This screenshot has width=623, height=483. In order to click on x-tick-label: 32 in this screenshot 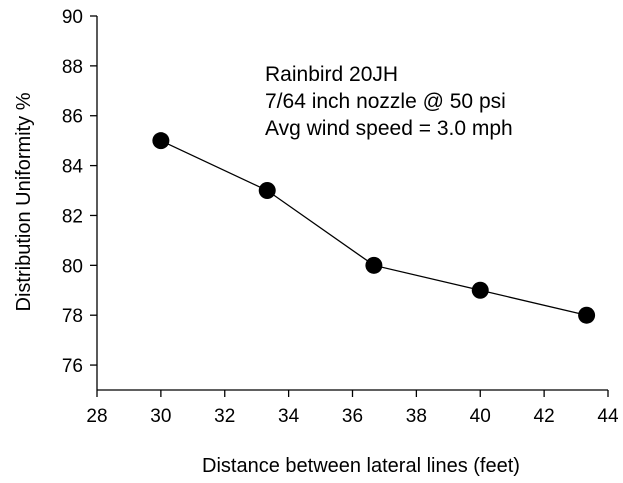, I will do `click(224, 416)`.